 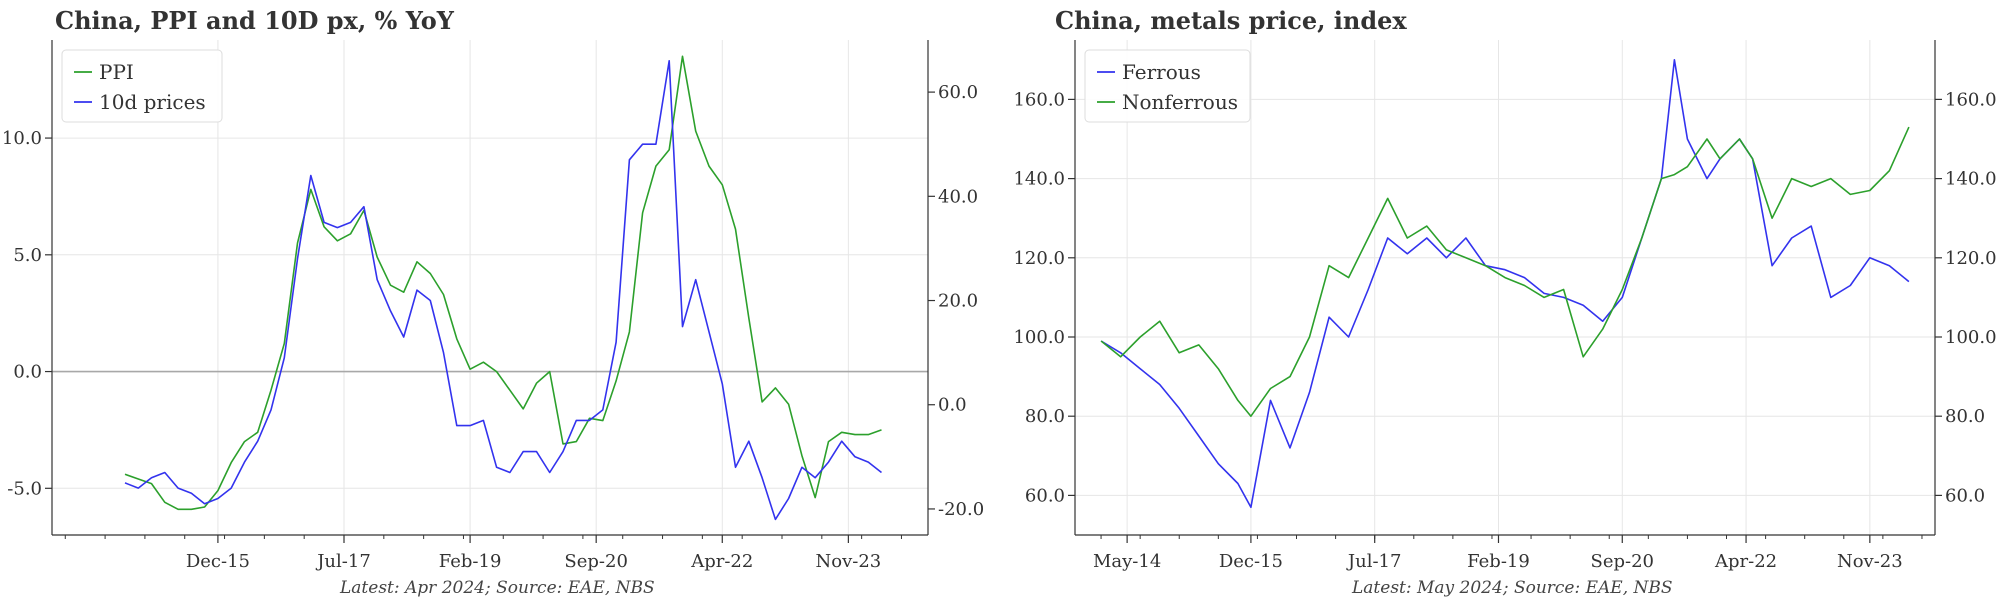 What do you see at coordinates (1039, 179) in the screenshot?
I see `y-left-tick-label: 140.0` at bounding box center [1039, 179].